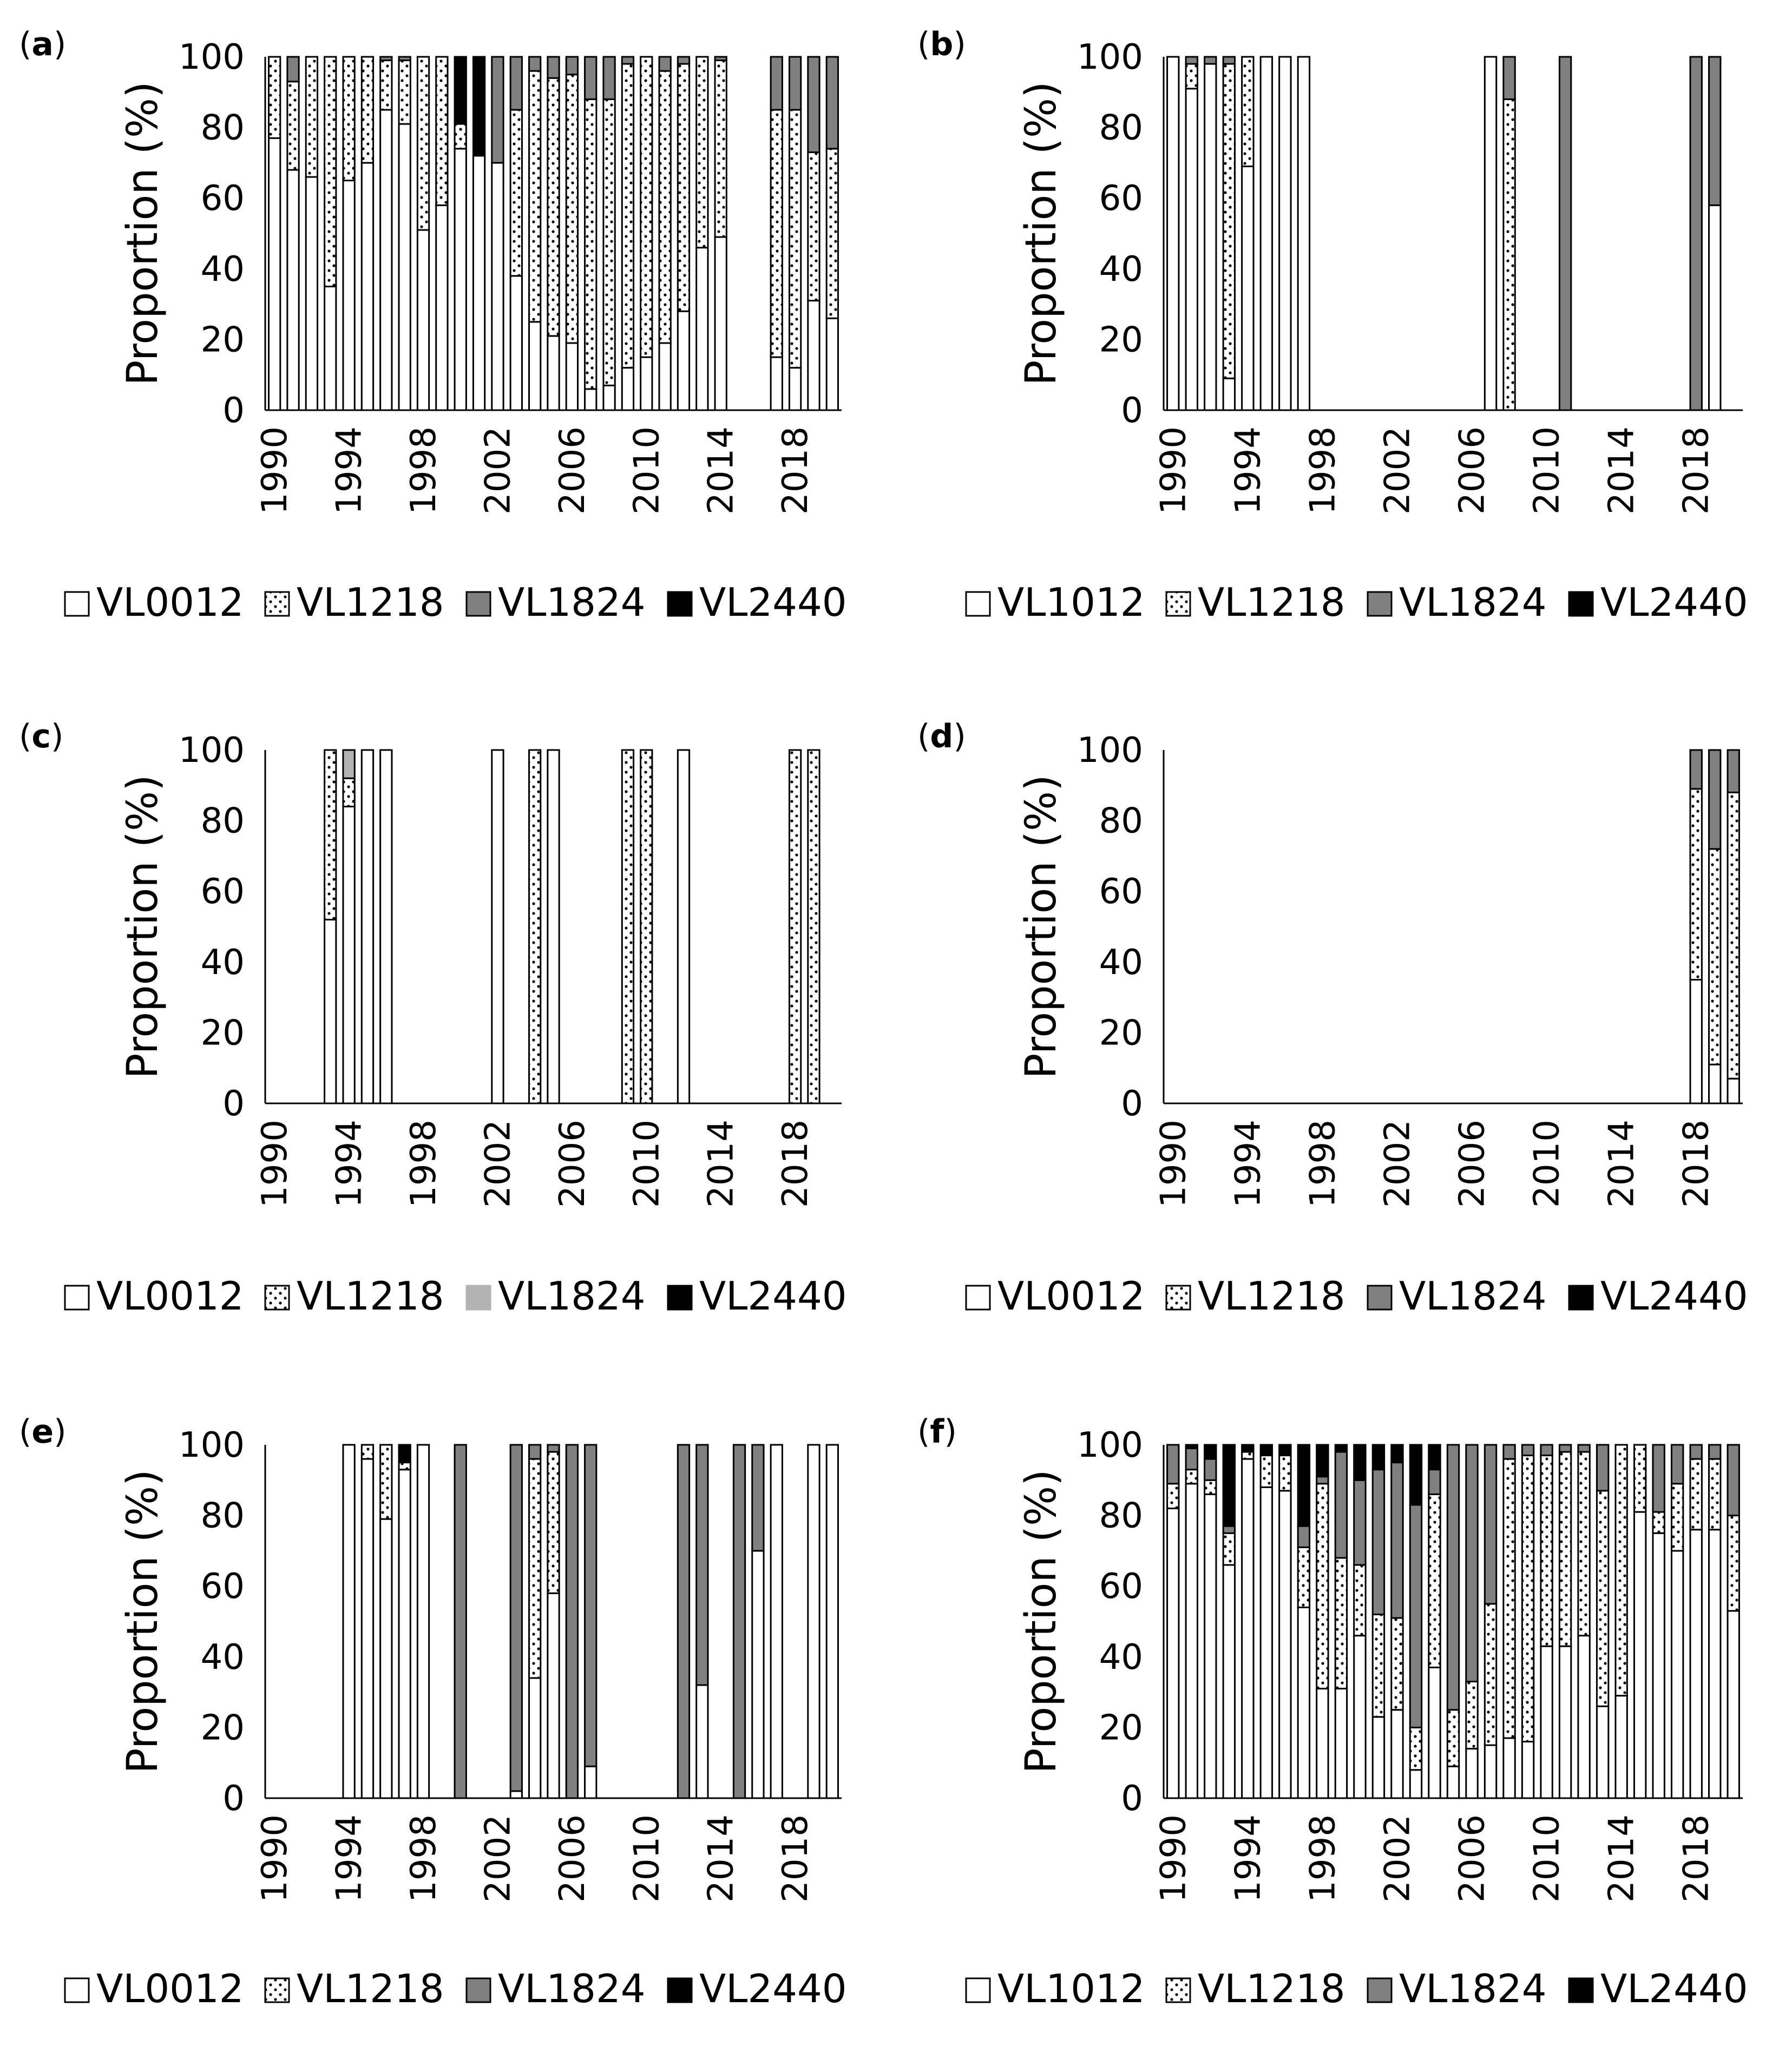 The image size is (1792, 2046). I want to click on bar-segment-VL1218-1992, so click(312, 117).